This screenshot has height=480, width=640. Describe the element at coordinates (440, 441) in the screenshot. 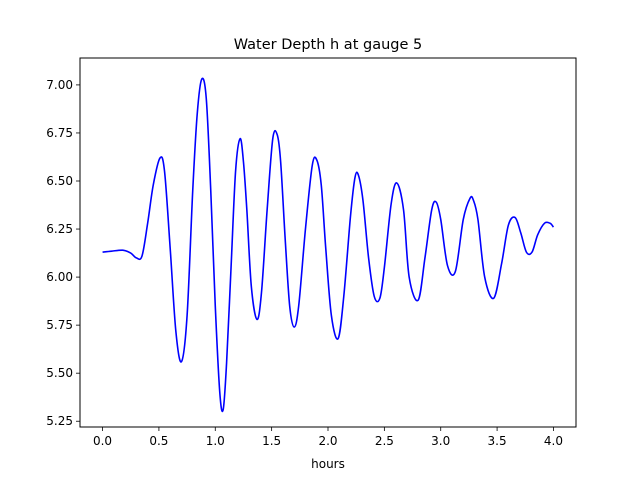

I see `x-tick-label: 3.0` at that location.